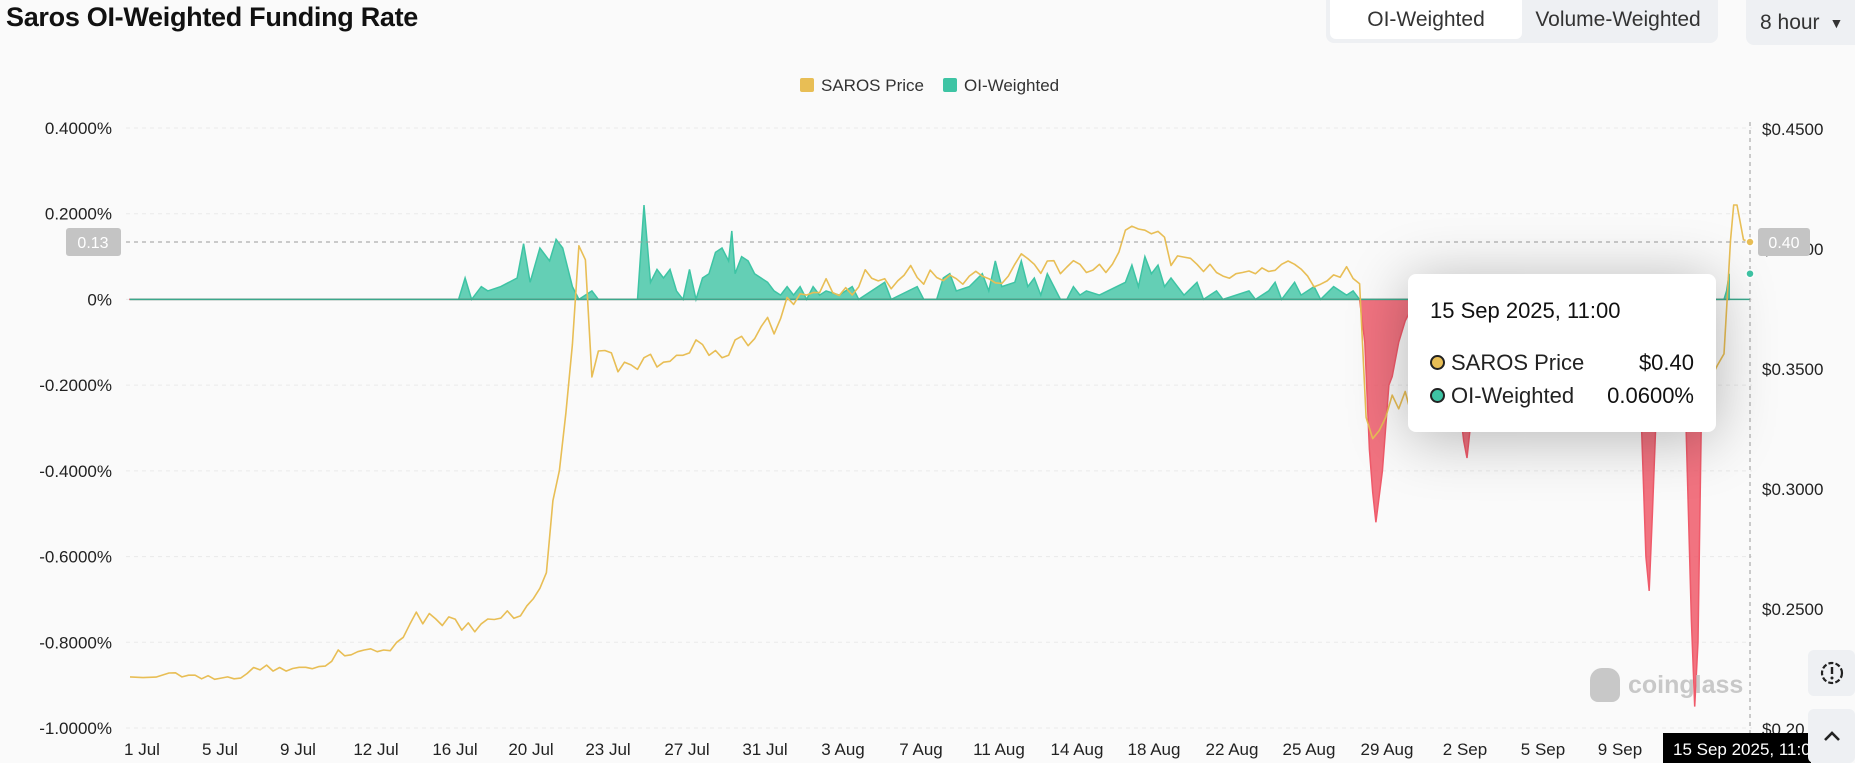  I want to click on oi-hover-dot, so click(1750, 273).